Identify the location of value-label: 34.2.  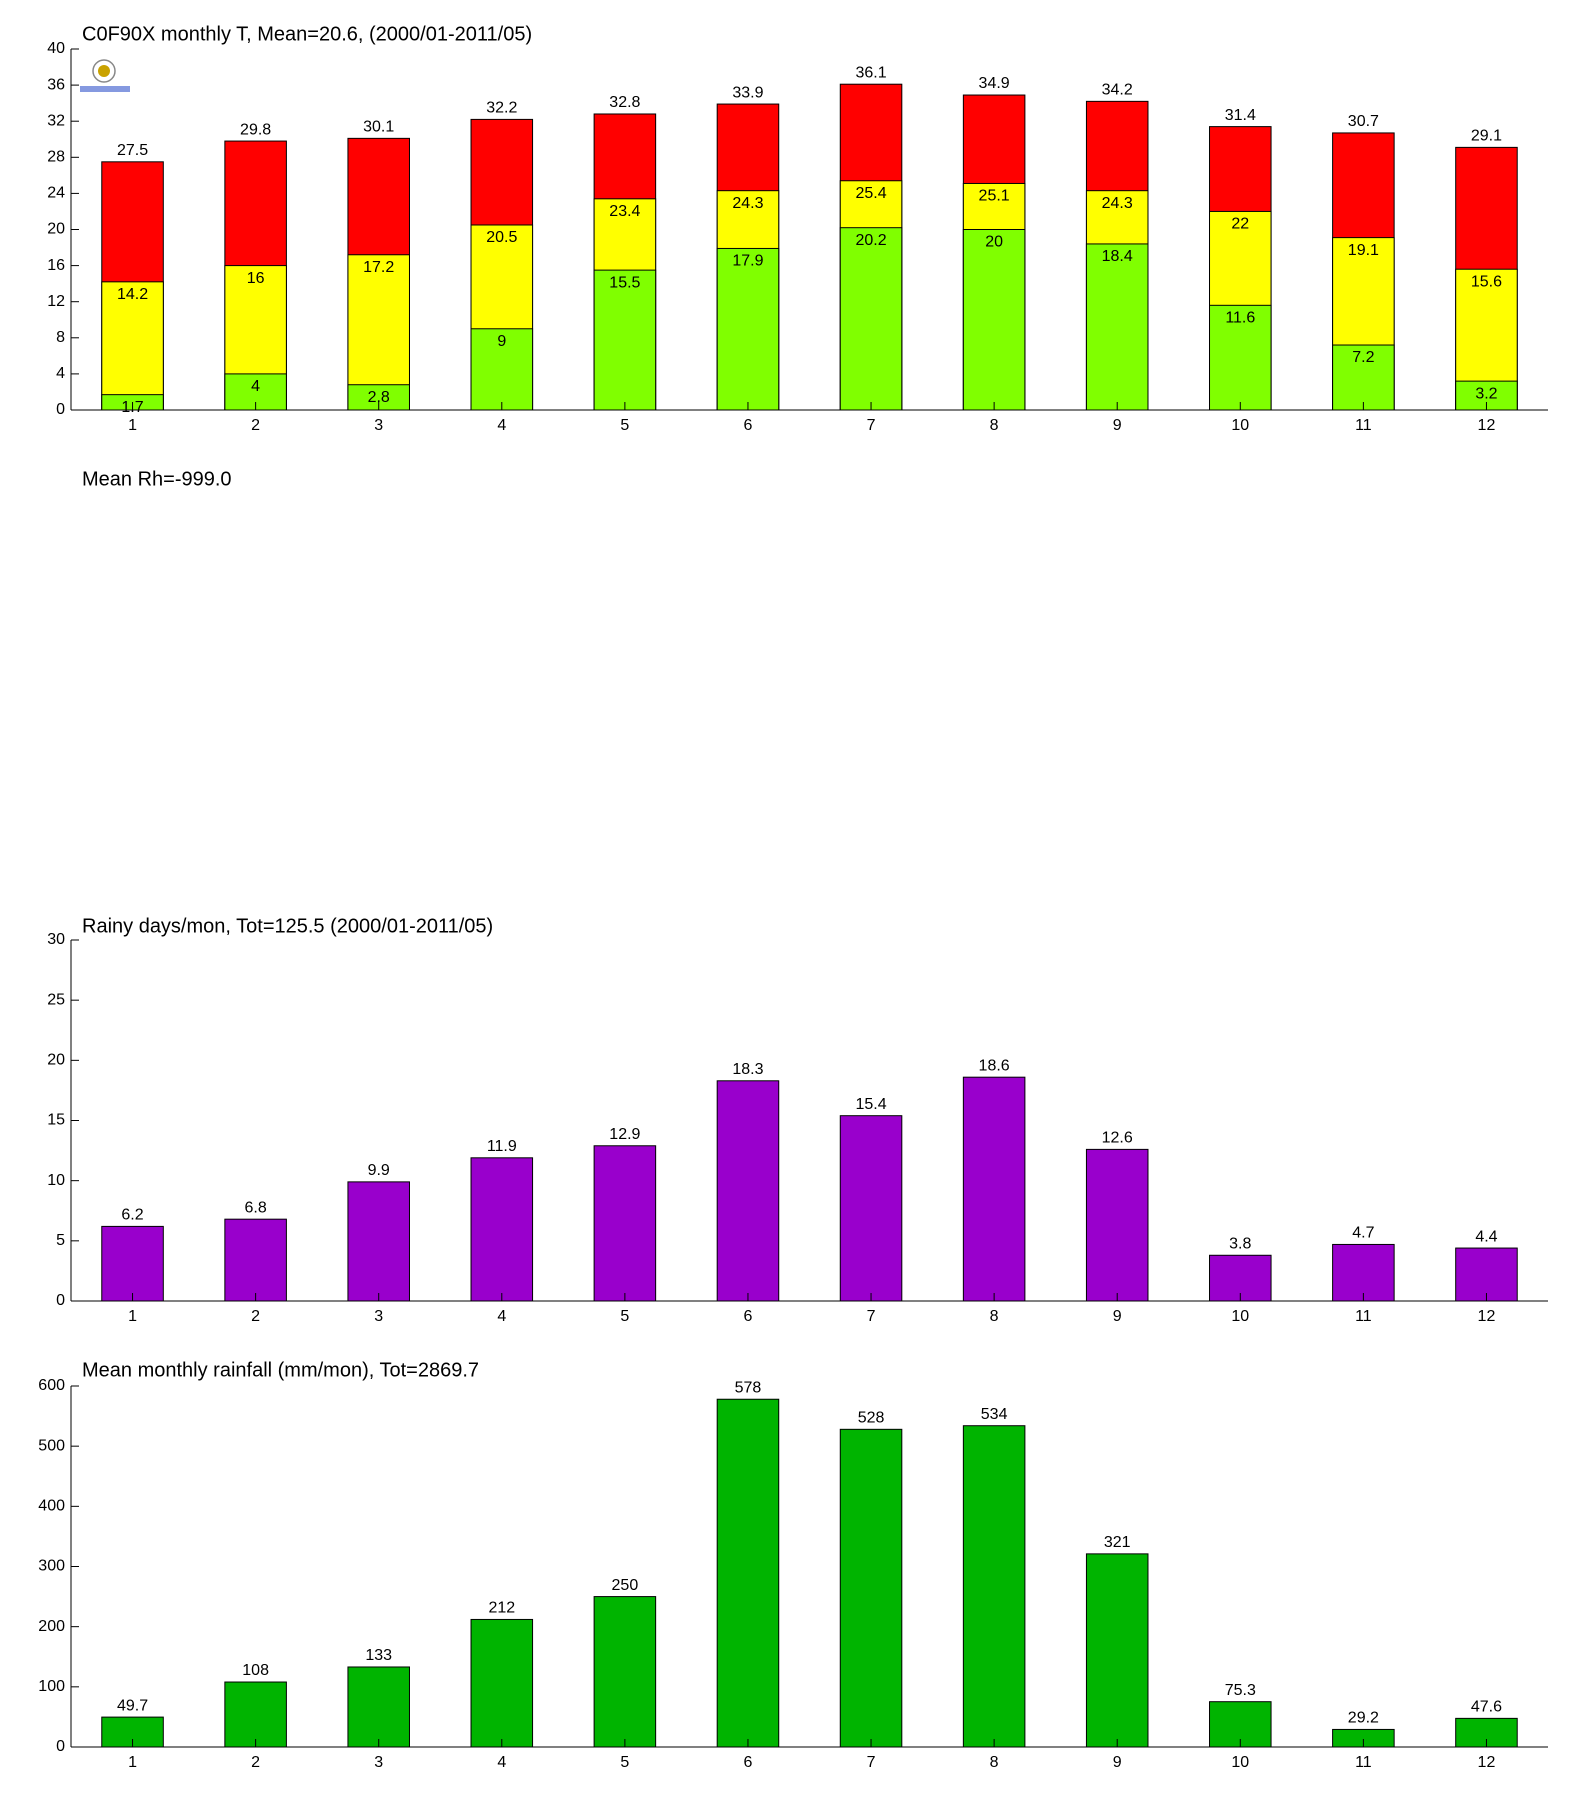
(1117, 90).